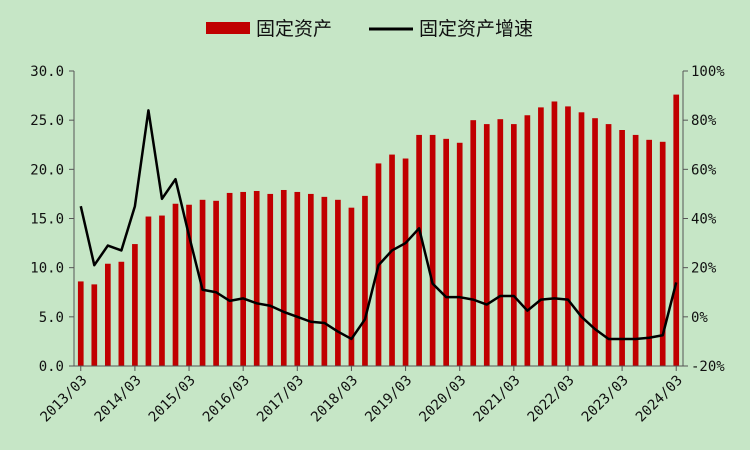 The width and height of the screenshot is (750, 450). I want to click on bar-2015Q4, so click(229, 279).